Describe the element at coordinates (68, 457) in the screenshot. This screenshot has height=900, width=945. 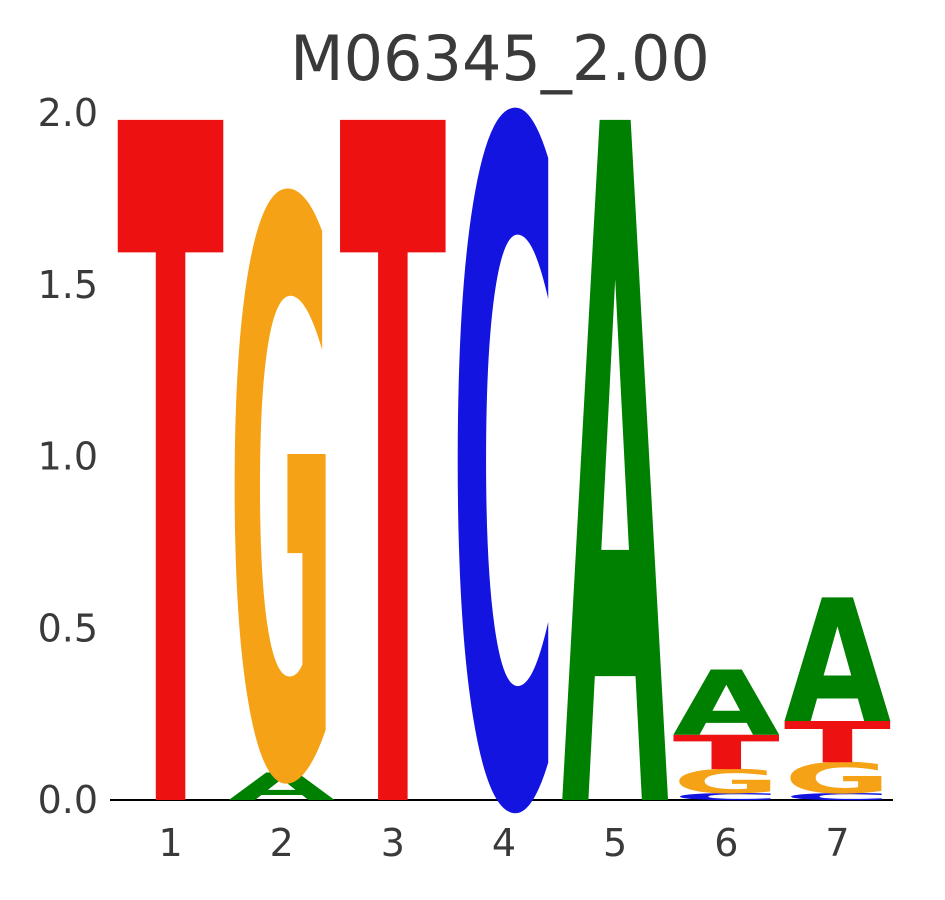
I see `y-tick-label: 1.0` at that location.